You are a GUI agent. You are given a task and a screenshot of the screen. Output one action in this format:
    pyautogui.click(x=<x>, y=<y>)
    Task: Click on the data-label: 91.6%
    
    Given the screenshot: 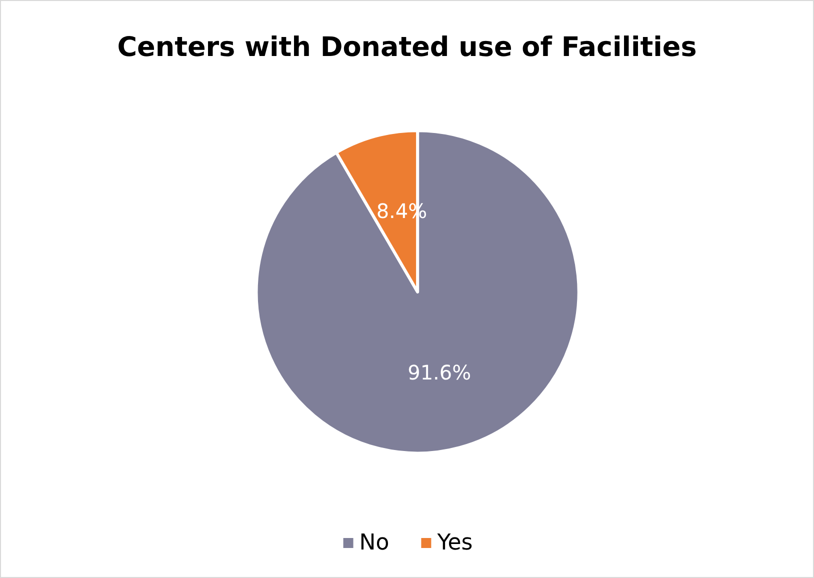 What is the action you would take?
    pyautogui.click(x=440, y=372)
    